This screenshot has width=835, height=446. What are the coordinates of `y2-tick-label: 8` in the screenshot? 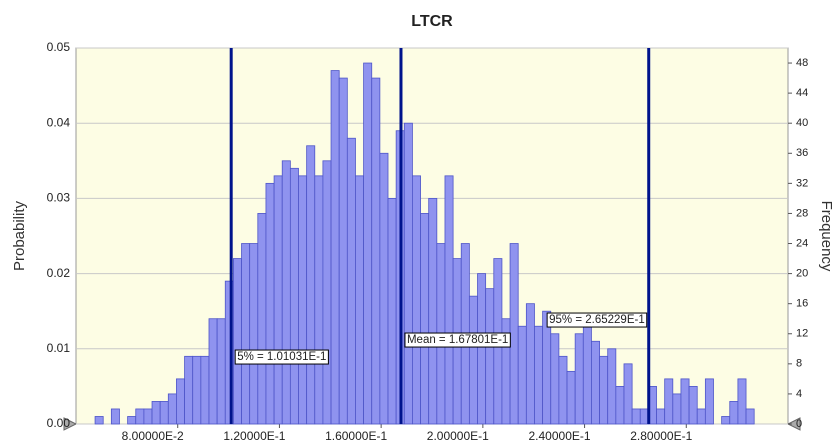 It's located at (799, 364).